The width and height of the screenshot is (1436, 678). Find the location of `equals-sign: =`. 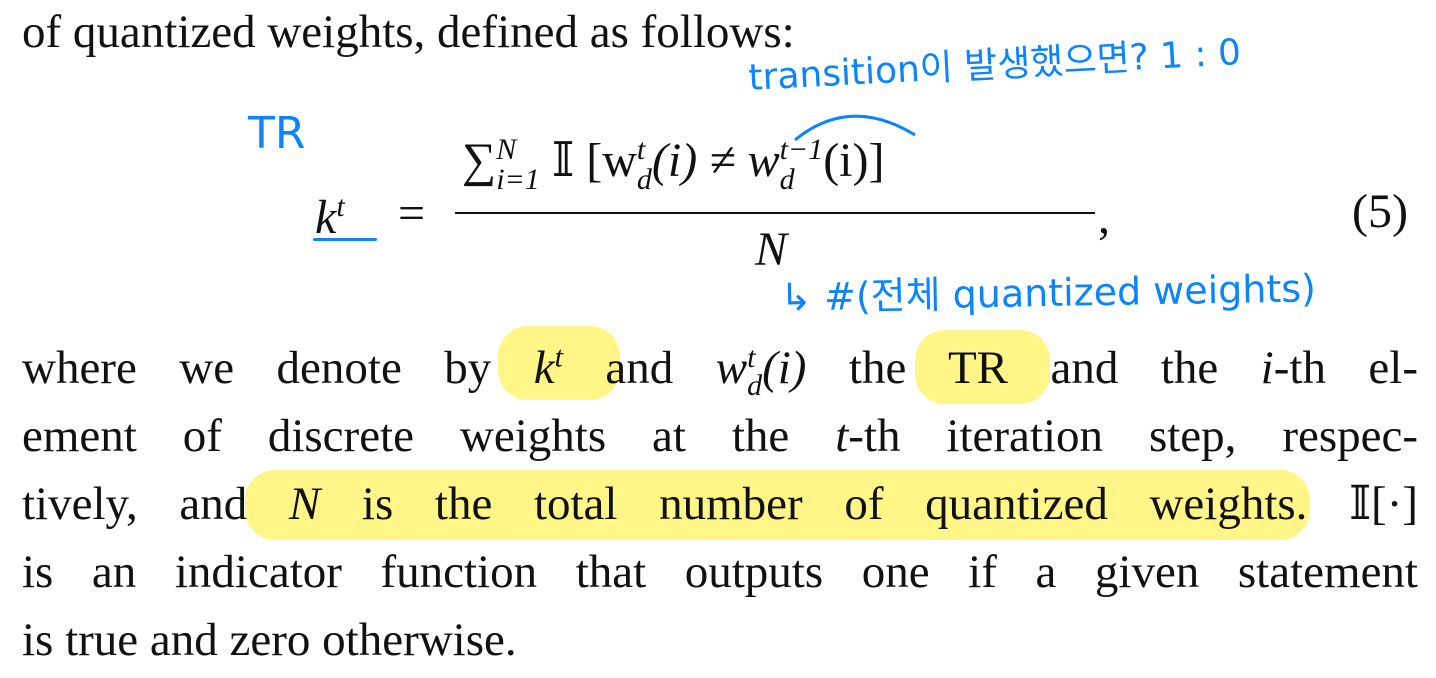

equals-sign: = is located at coordinates (412, 213).